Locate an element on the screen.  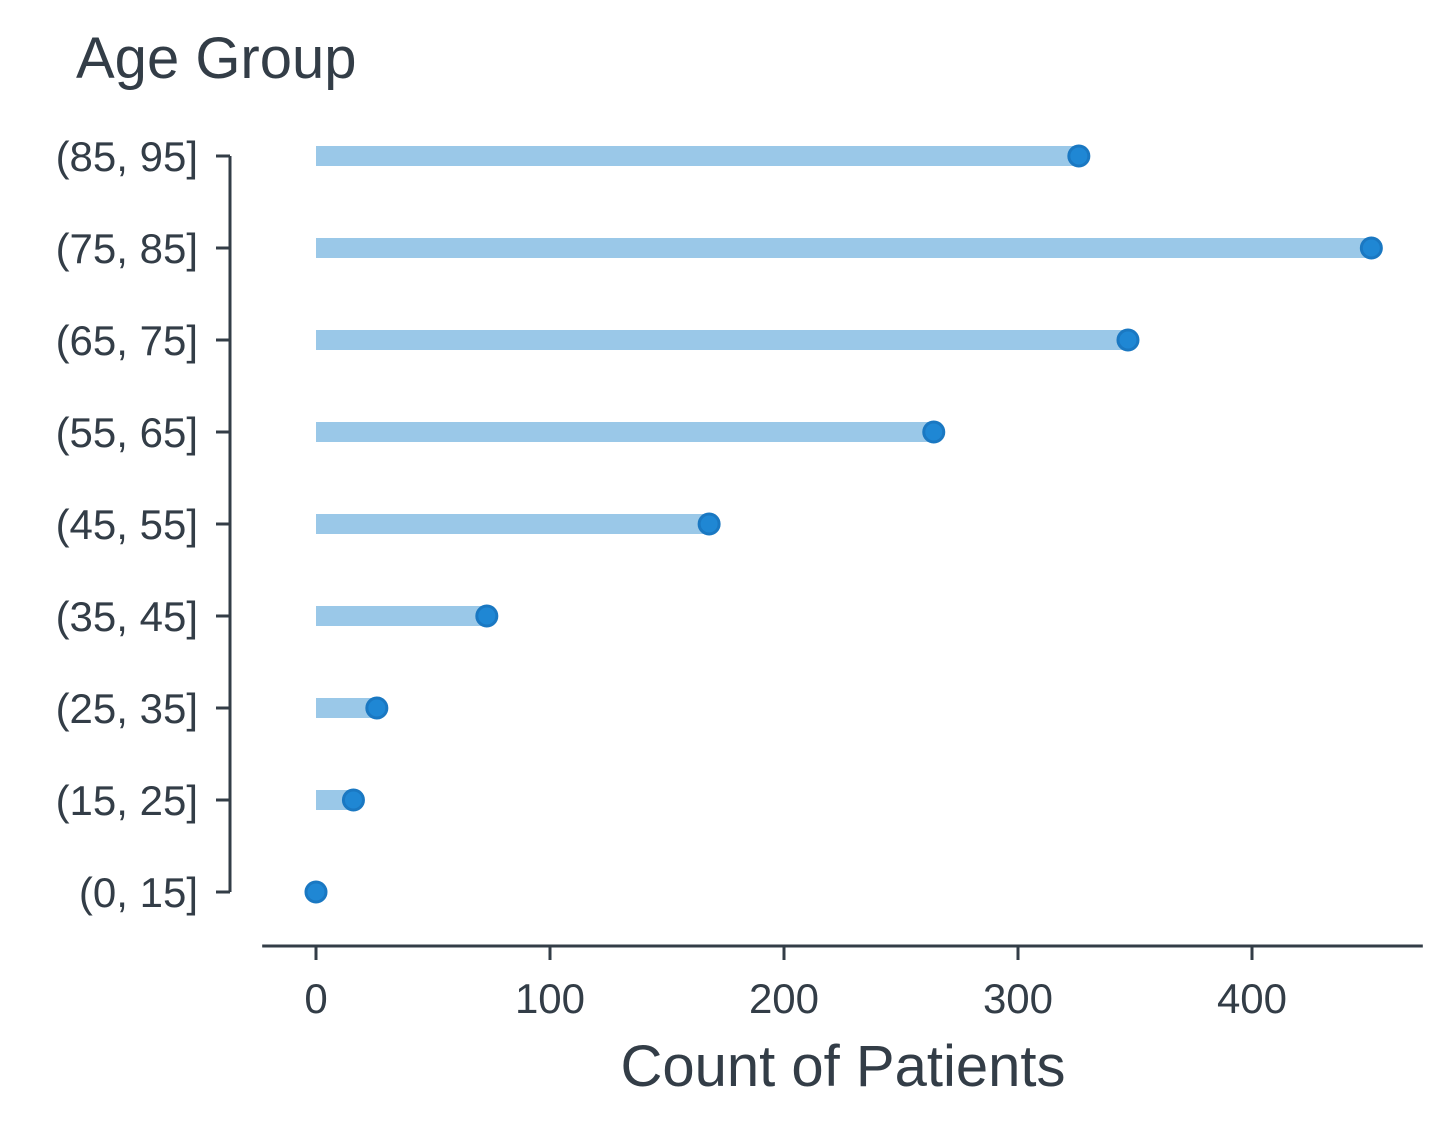
y-tick-label: (65, 75] is located at coordinates (127, 340).